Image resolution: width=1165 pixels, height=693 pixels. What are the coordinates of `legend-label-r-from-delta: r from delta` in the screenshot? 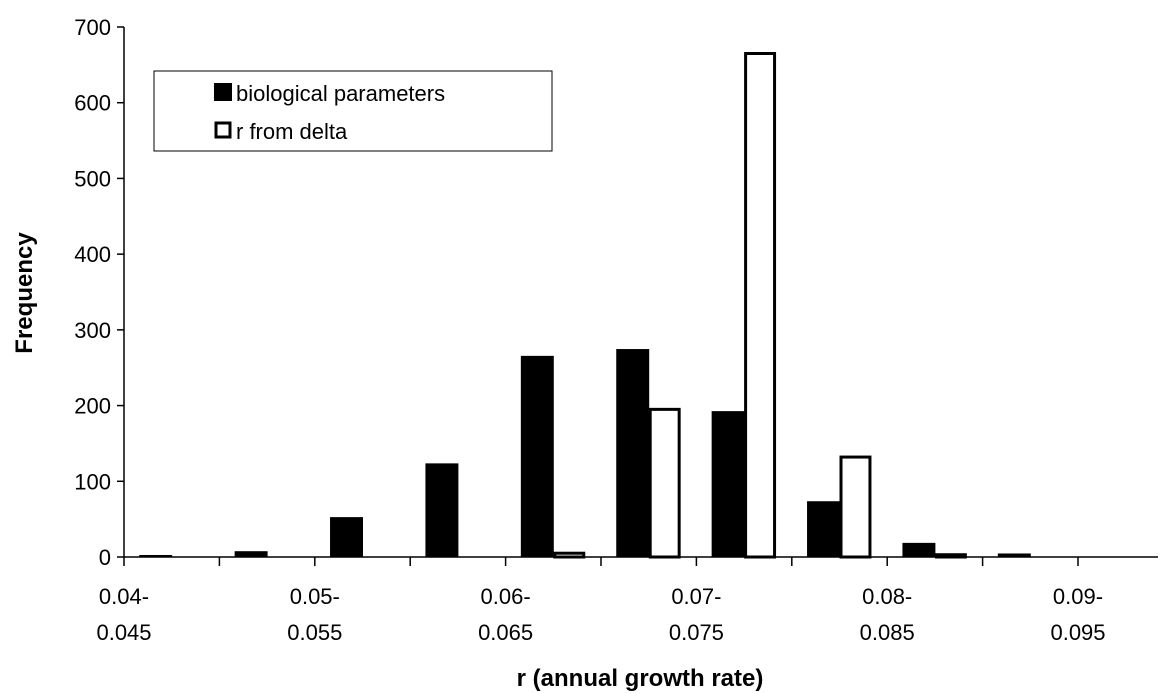 It's located at (292, 131).